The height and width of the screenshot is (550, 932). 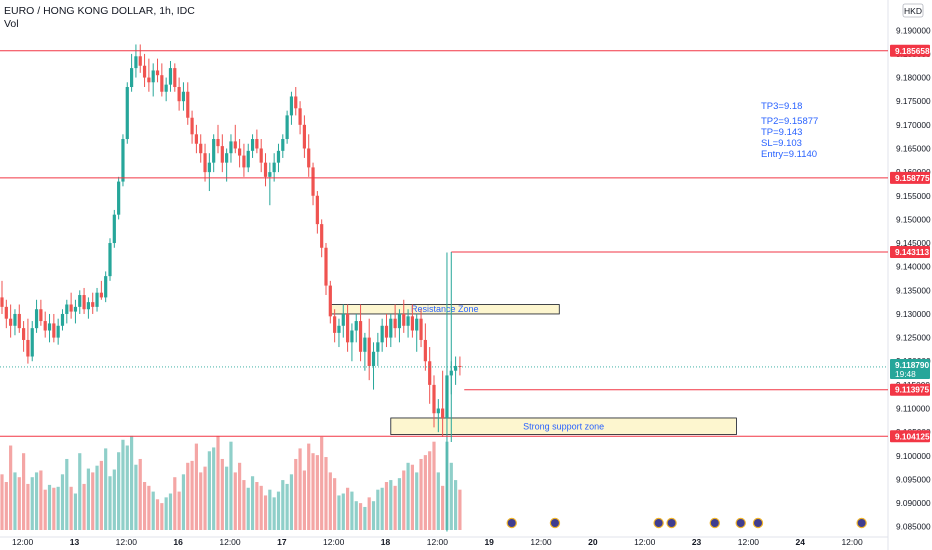 I want to click on note-sl: SL=9.103, so click(x=781, y=143).